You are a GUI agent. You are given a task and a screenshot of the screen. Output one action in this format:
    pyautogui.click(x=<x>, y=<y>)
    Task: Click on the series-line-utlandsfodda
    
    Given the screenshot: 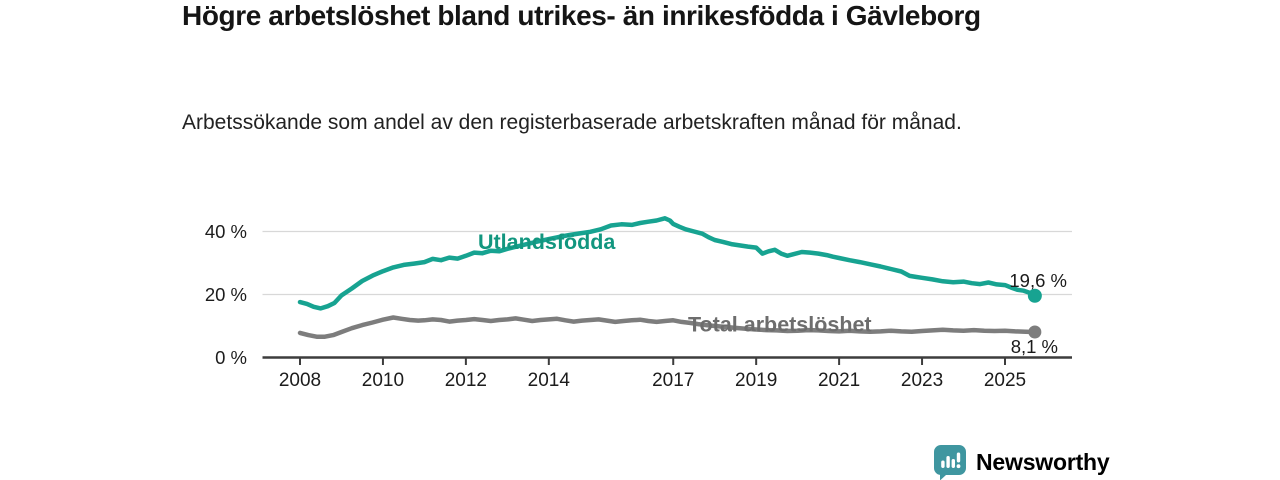 What is the action you would take?
    pyautogui.click(x=667, y=263)
    